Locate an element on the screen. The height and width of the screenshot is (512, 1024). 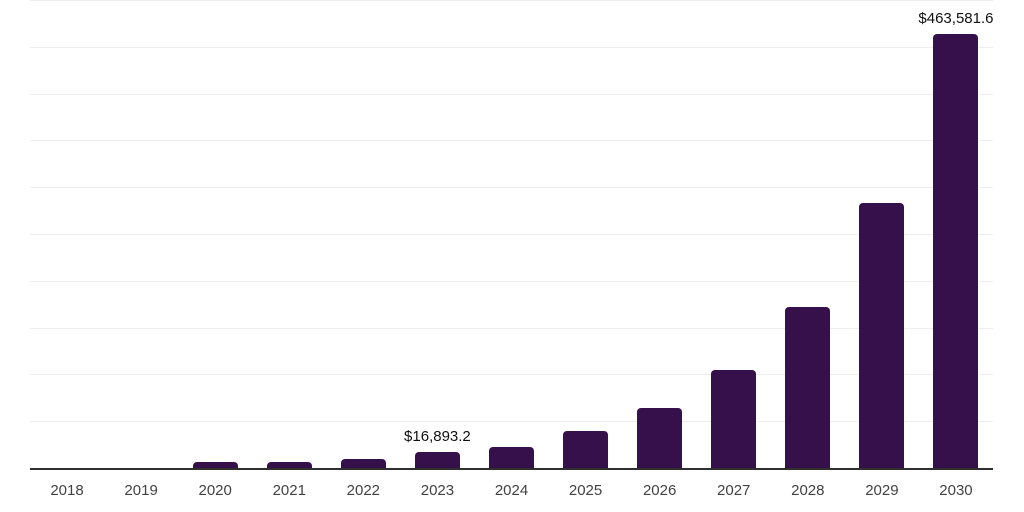
bar-2021 is located at coordinates (289, 464).